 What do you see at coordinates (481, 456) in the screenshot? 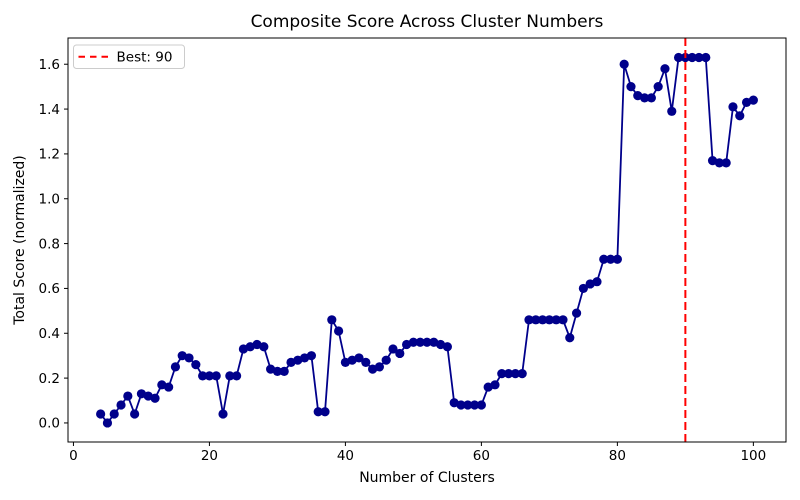
I see `x-tick-label: 60` at bounding box center [481, 456].